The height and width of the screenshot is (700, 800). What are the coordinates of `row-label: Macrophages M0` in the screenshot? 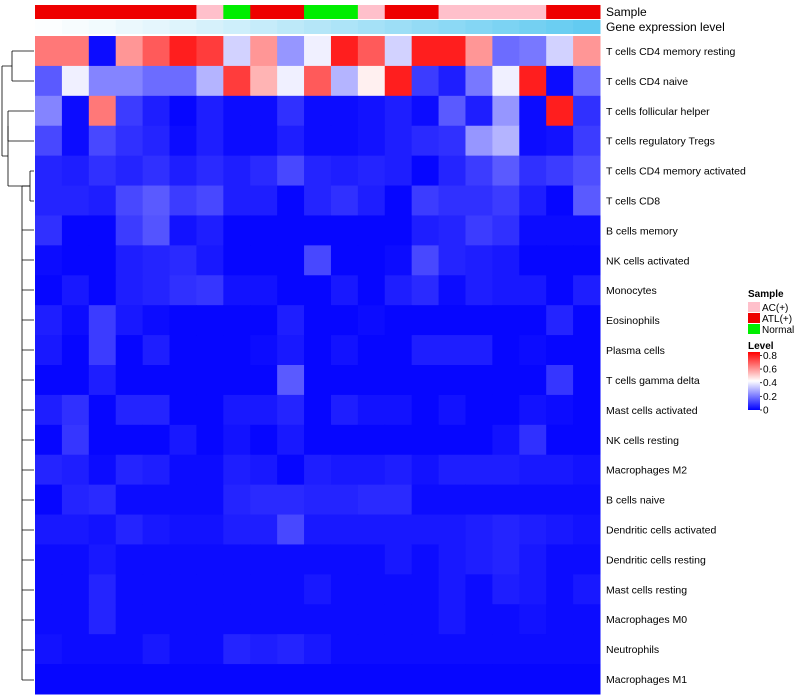 It's located at (646, 620).